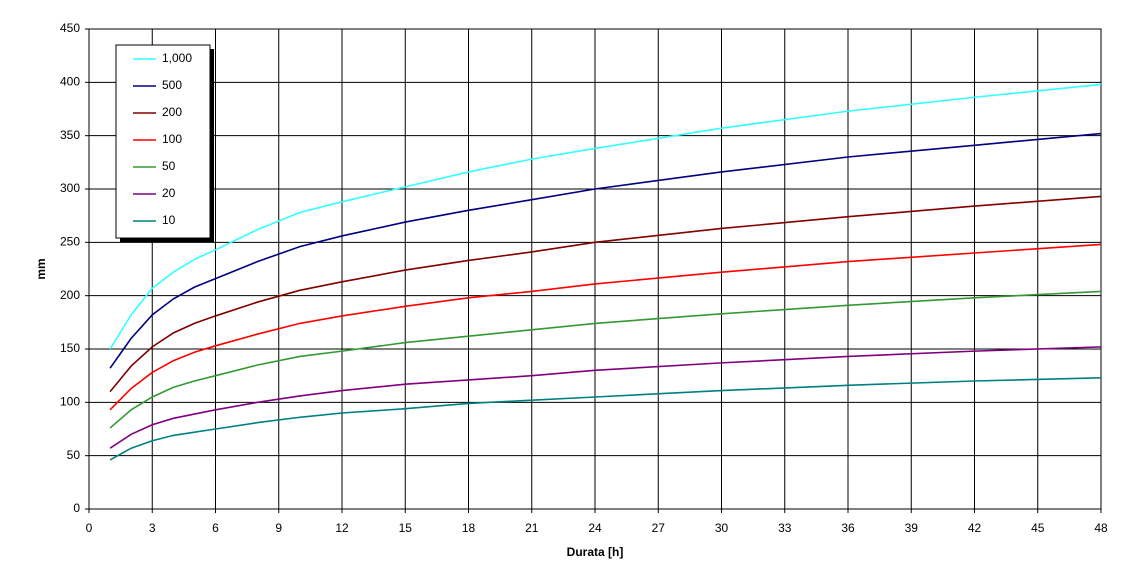  What do you see at coordinates (70, 135) in the screenshot?
I see `y-tick-label: 350` at bounding box center [70, 135].